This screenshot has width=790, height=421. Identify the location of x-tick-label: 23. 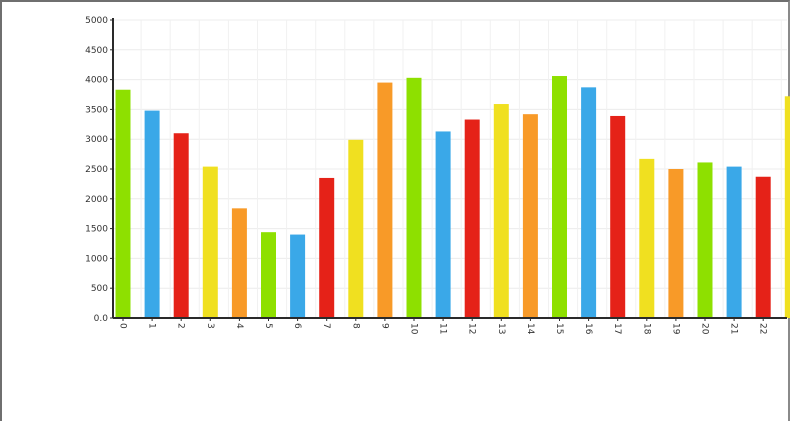
(788, 328).